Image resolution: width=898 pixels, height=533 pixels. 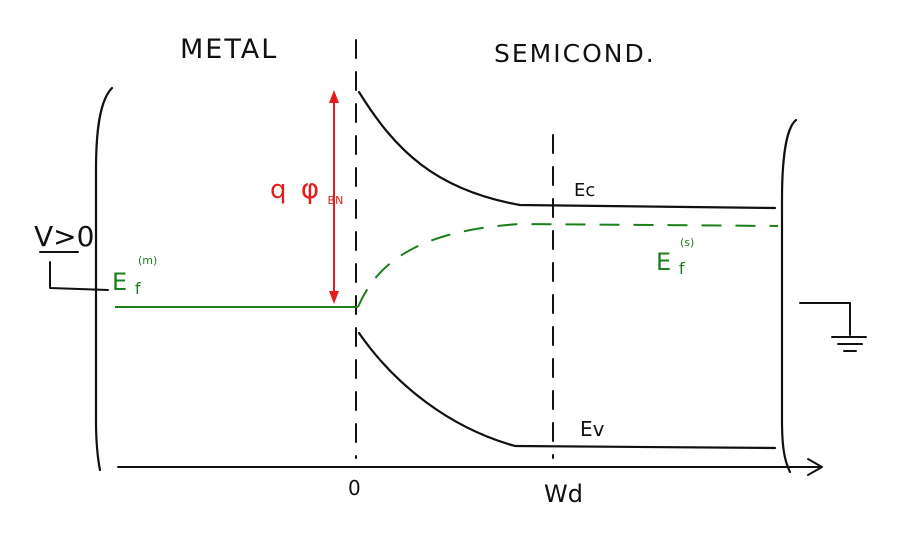 What do you see at coordinates (584, 190) in the screenshot?
I see `conduction-band-label: Ec` at bounding box center [584, 190].